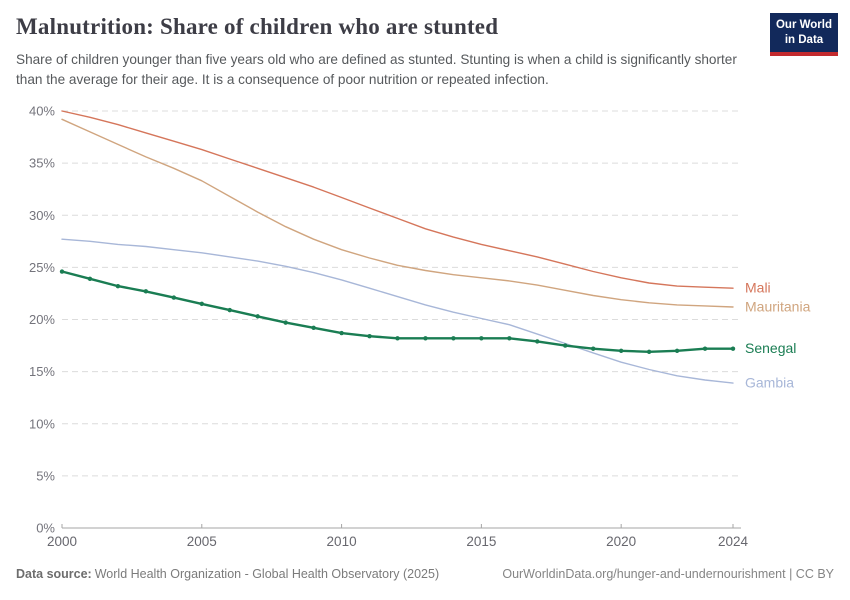  Describe the element at coordinates (509, 338) in the screenshot. I see `data-point-senegal-2016` at that location.